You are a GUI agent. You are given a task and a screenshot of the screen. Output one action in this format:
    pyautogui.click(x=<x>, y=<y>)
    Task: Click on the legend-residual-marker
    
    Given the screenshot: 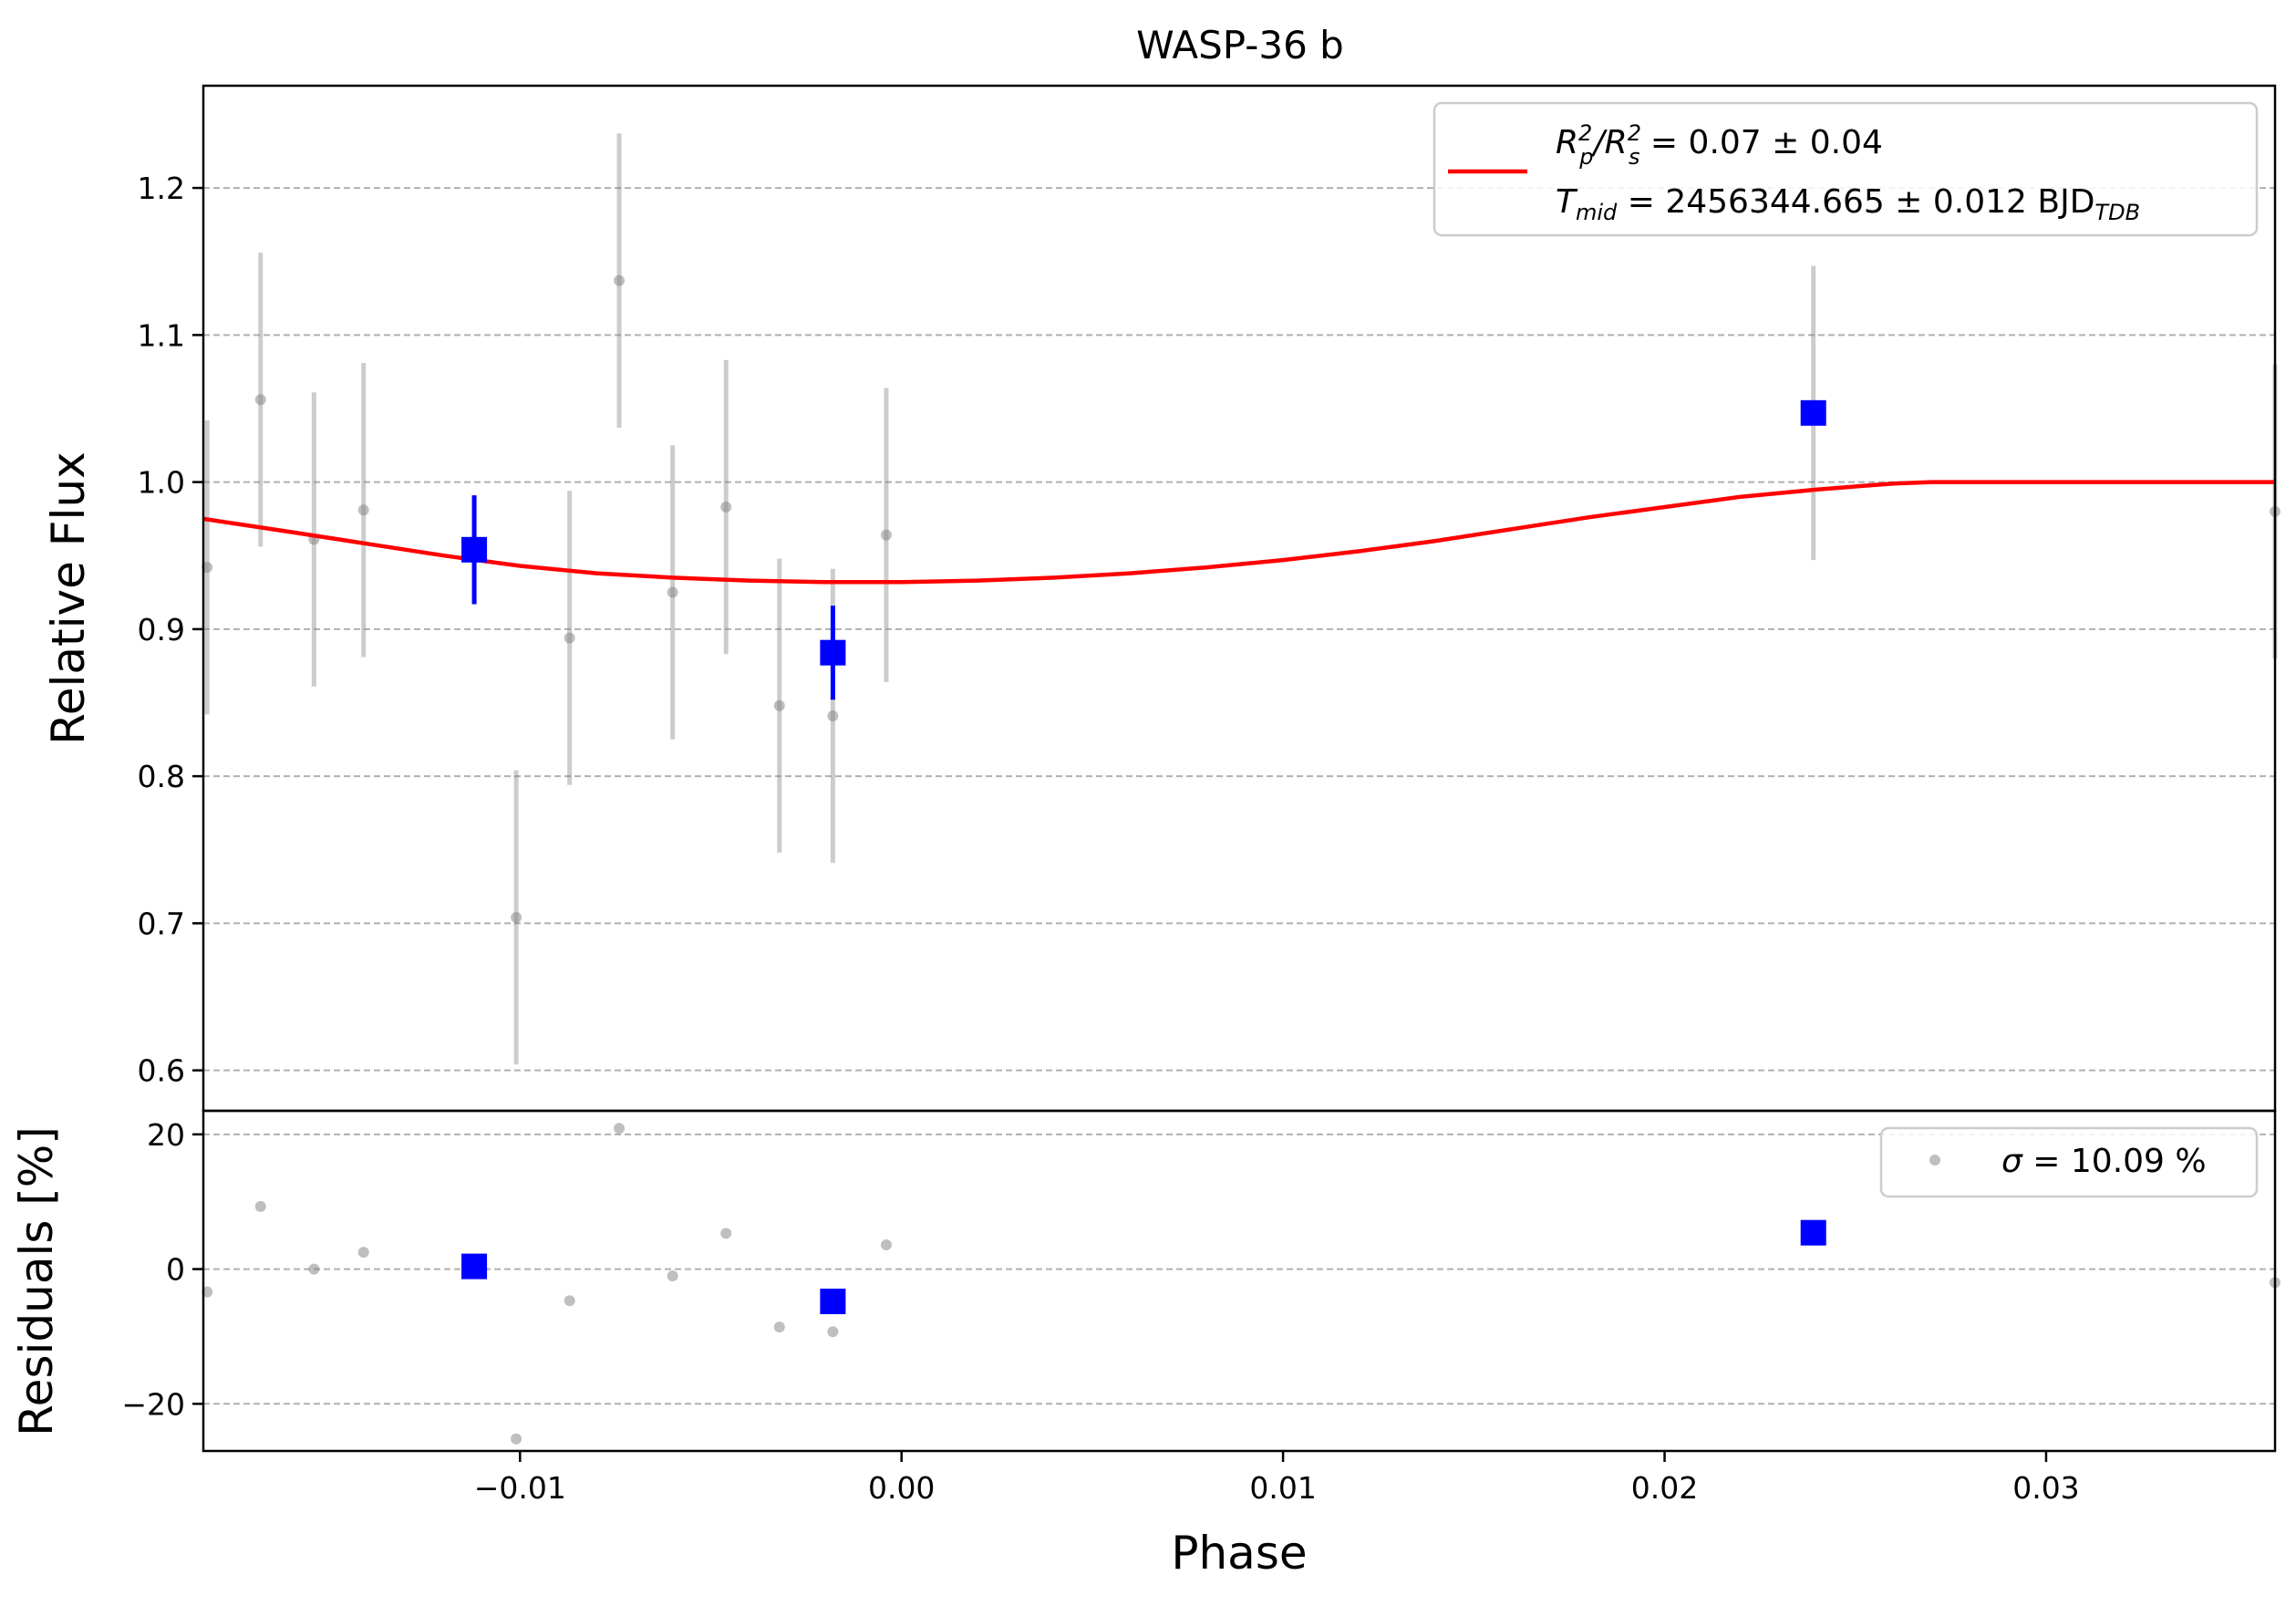 What is the action you would take?
    pyautogui.click(x=1934, y=1160)
    